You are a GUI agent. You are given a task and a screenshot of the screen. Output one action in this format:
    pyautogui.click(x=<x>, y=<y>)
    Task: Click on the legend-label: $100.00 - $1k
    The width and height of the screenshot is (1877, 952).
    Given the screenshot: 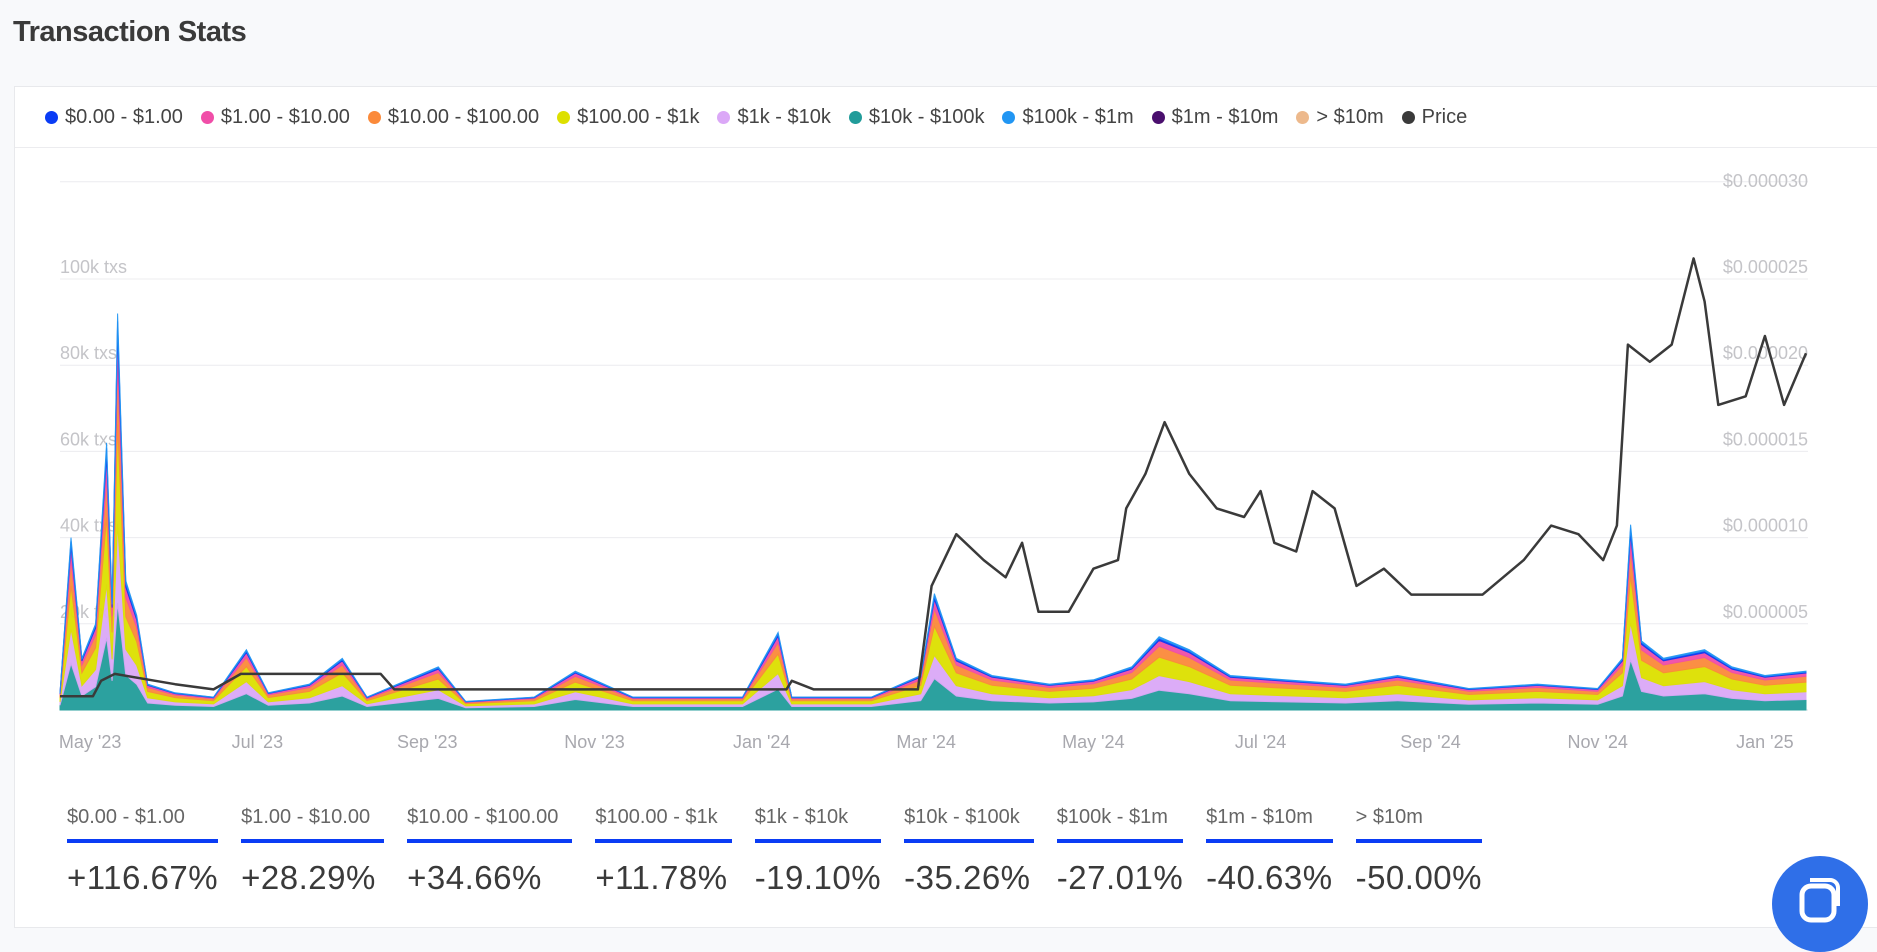 What is the action you would take?
    pyautogui.click(x=638, y=116)
    